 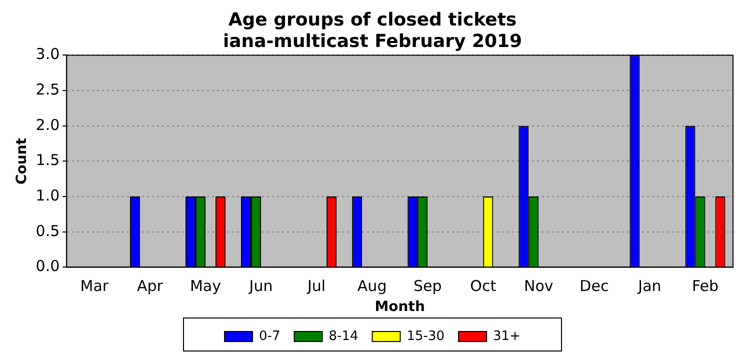 I want to click on x-tick-label: Jun, so click(x=260, y=286).